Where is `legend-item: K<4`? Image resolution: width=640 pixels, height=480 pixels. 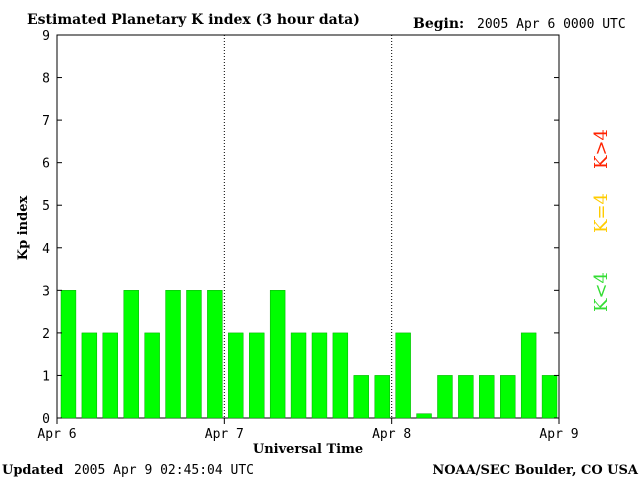 legend-item: K<4 is located at coordinates (601, 292).